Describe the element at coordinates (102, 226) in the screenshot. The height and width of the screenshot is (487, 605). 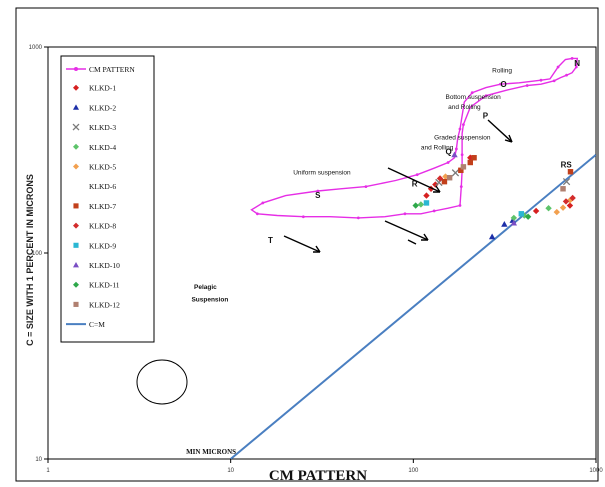
I see `legend-label: KLKD-8` at that location.